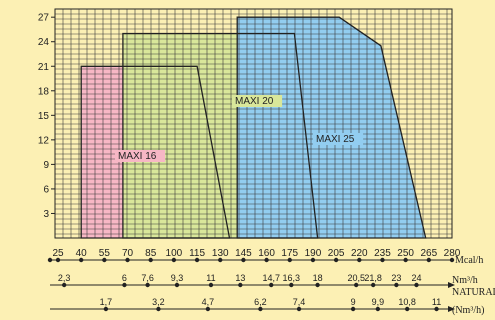 The width and height of the screenshot is (495, 320). Describe the element at coordinates (254, 101) in the screenshot. I see `series-label: MAXI 20` at that location.